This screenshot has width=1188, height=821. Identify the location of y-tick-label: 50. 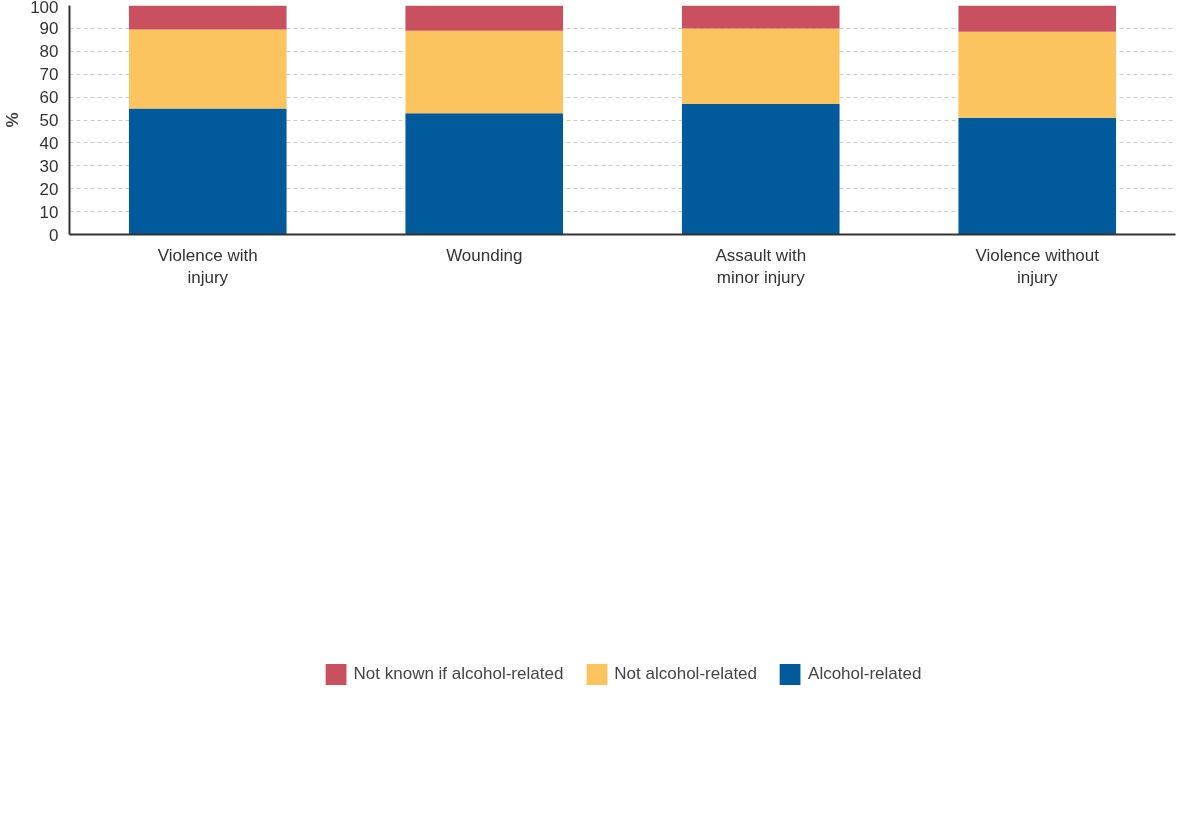
(49, 120).